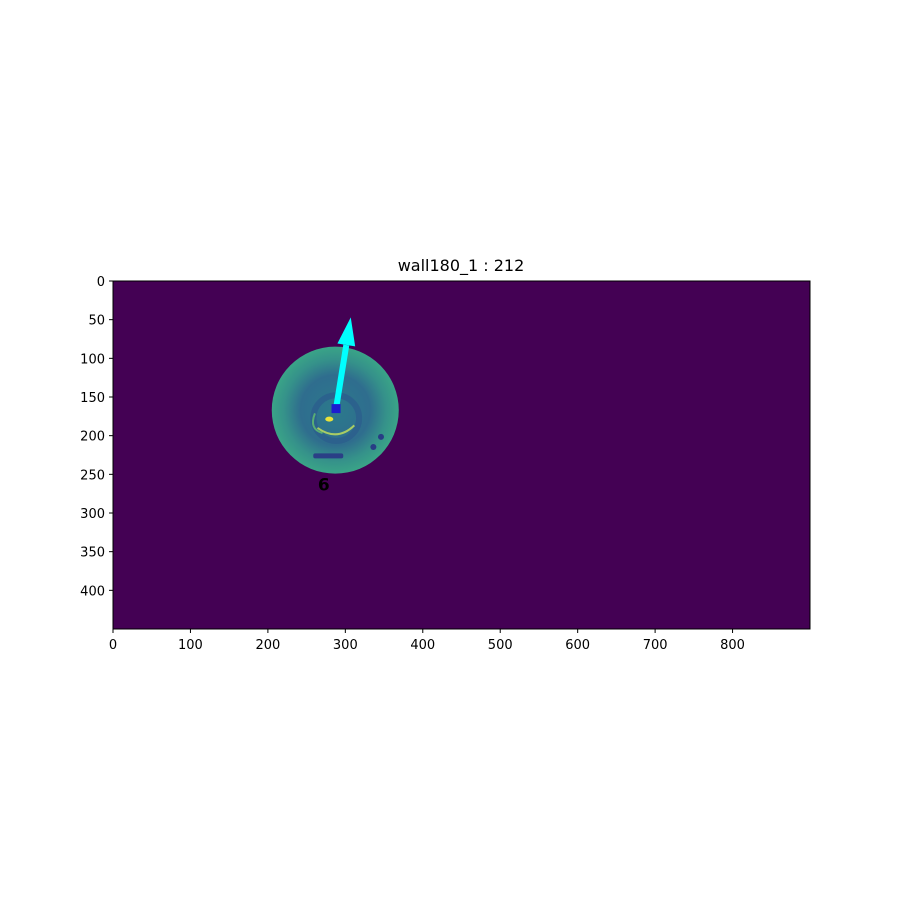  I want to click on center-marker, so click(336, 409).